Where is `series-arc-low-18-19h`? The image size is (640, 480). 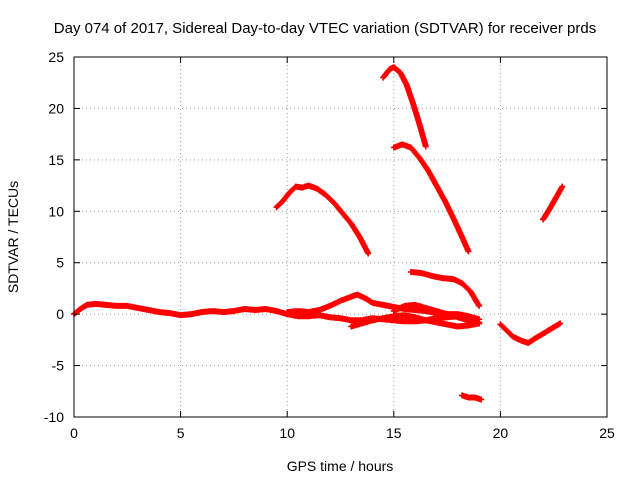
series-arc-low-18-19h is located at coordinates (472, 397).